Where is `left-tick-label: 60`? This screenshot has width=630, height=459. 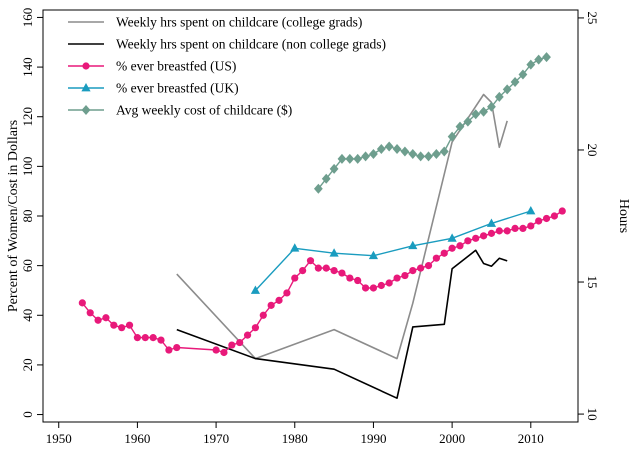
left-tick-label: 60 is located at coordinates (27, 265).